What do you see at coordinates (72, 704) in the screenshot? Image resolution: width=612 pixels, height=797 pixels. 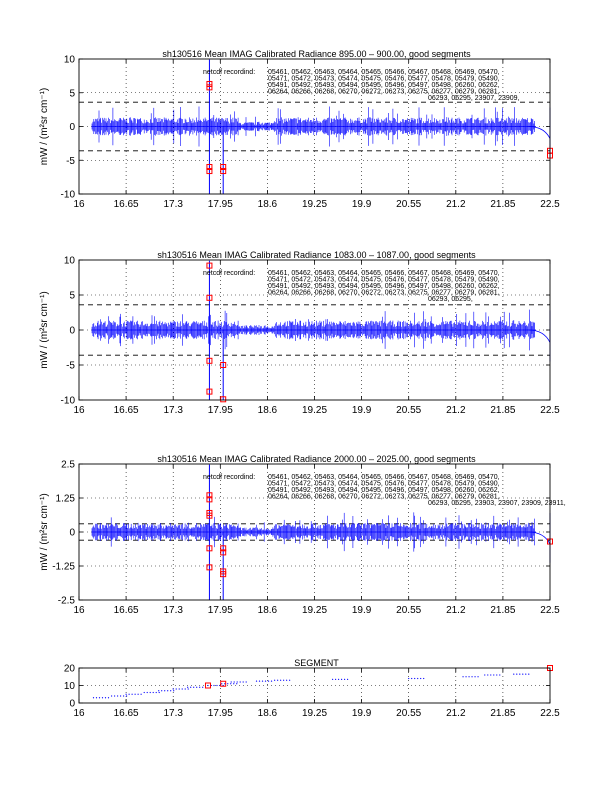 I see `y-tick-label: 0` at bounding box center [72, 704].